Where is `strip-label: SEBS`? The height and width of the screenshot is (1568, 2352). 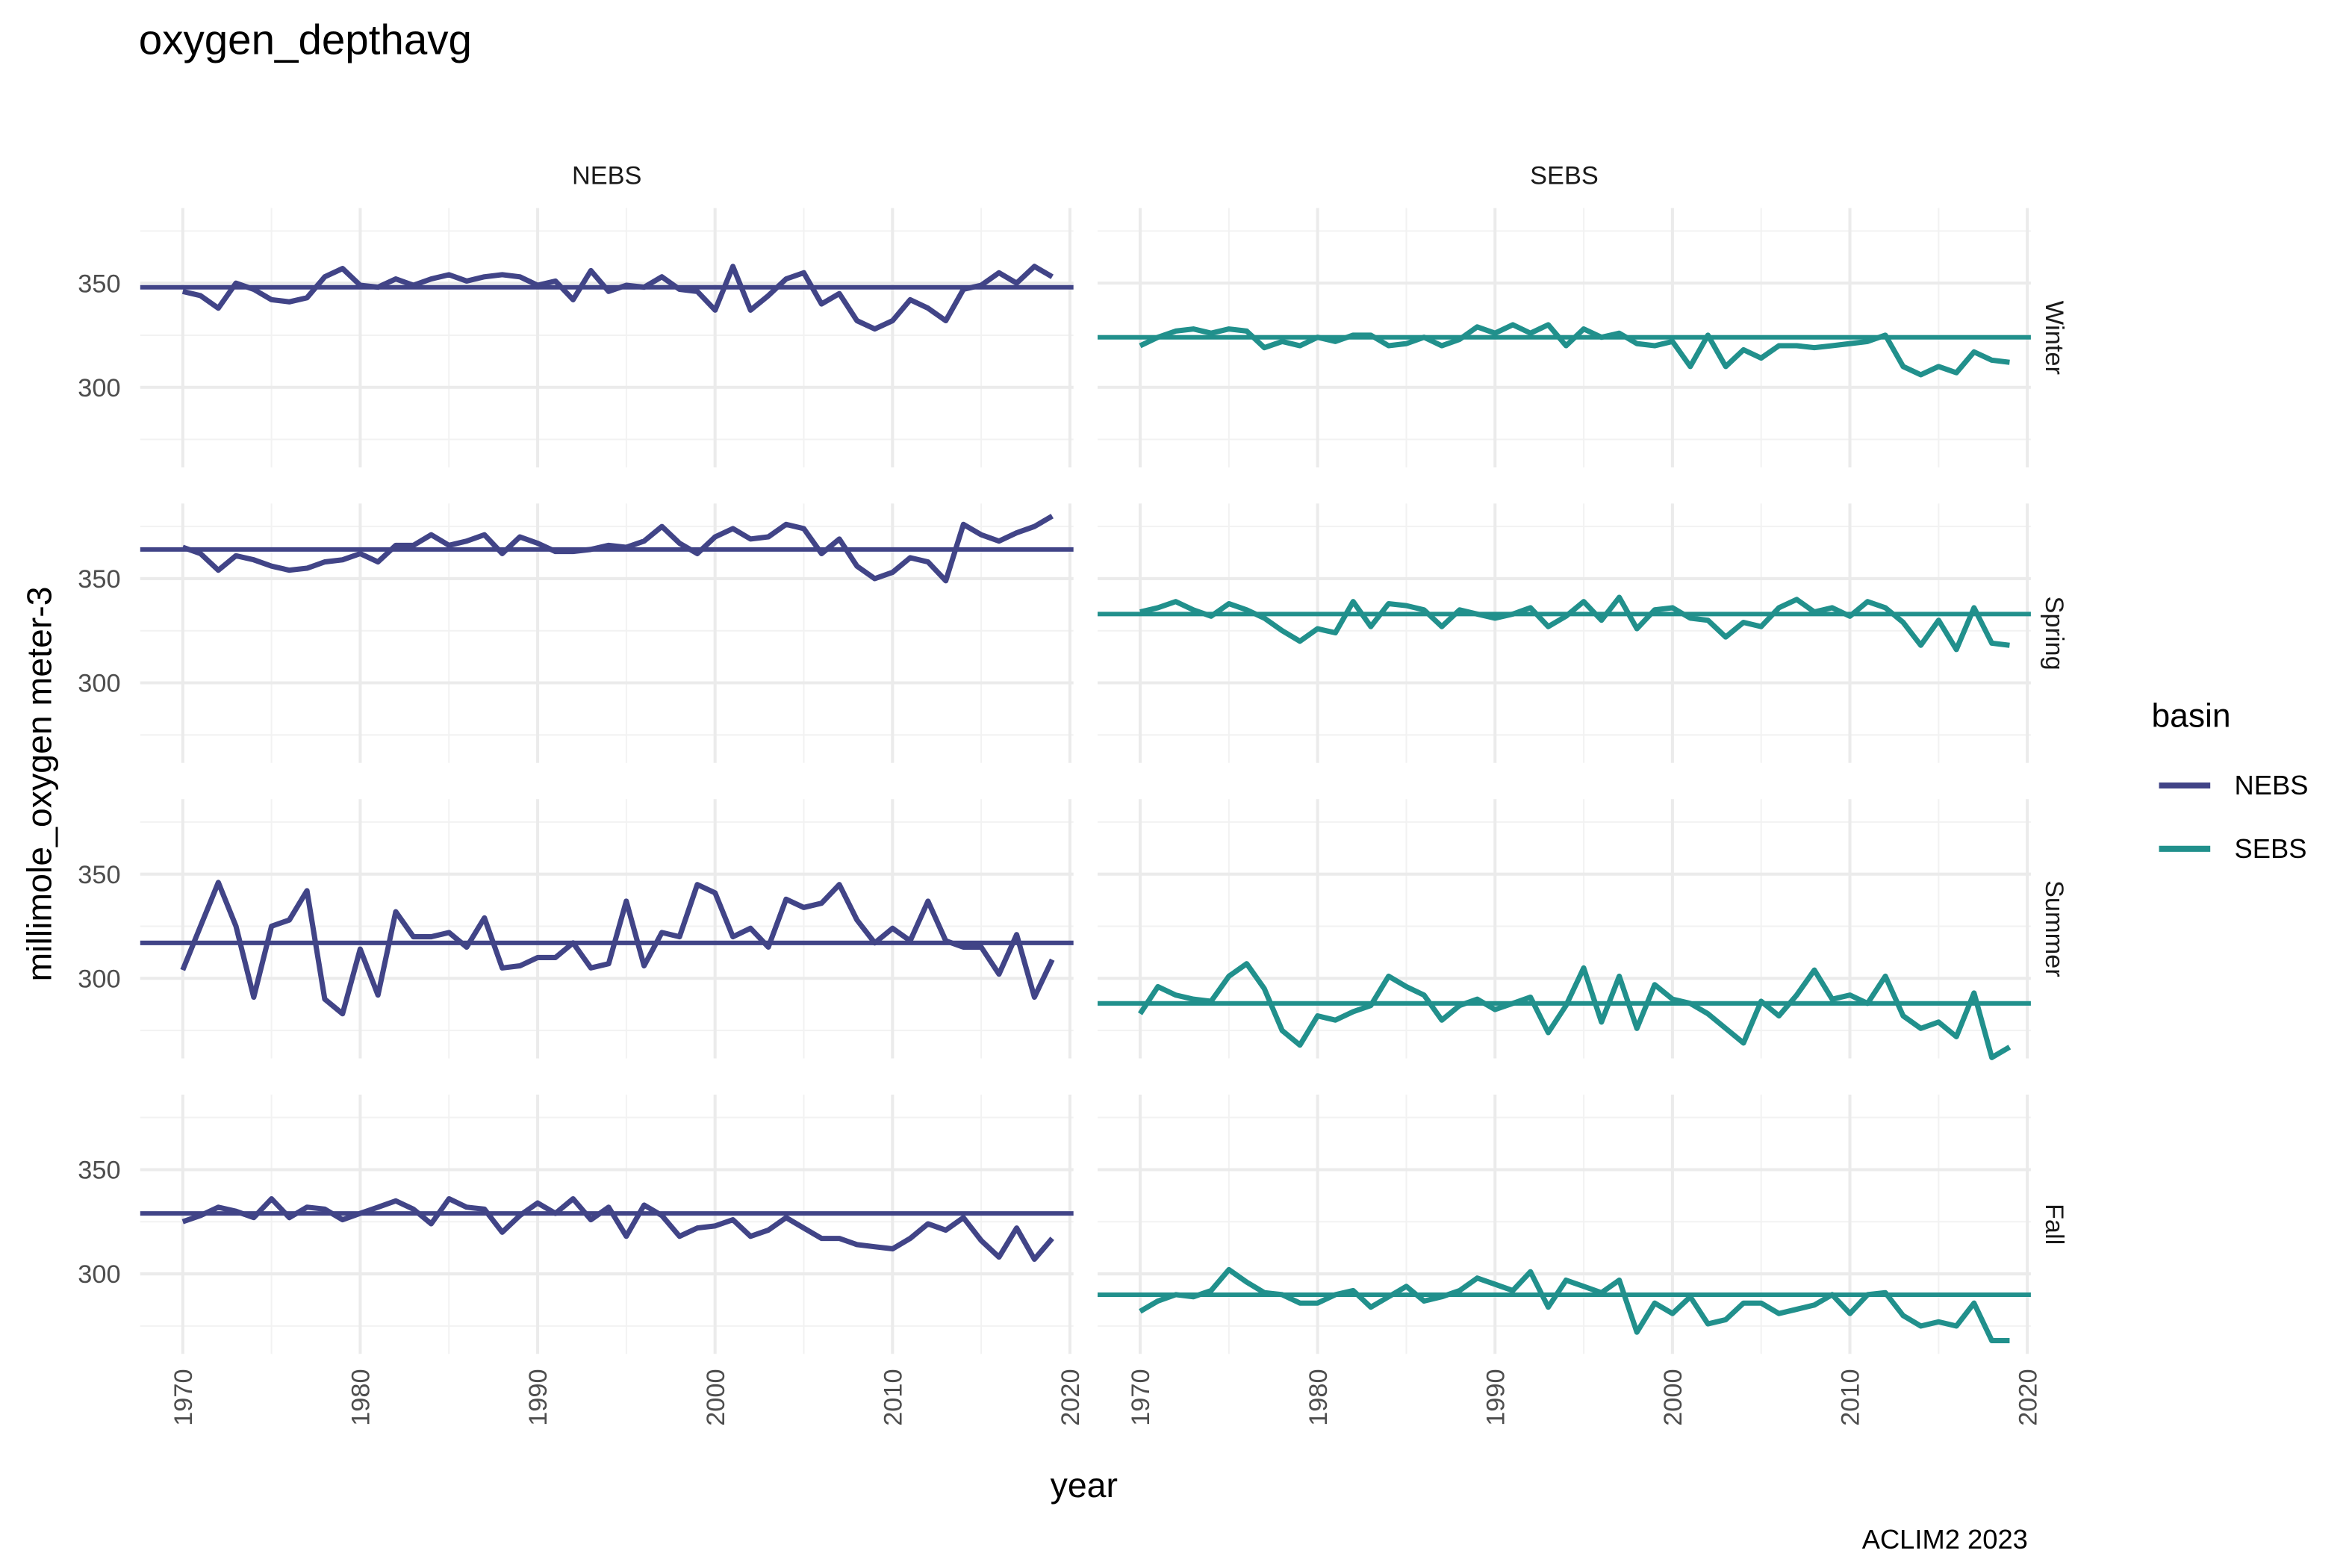
strip-label: SEBS is located at coordinates (1564, 175).